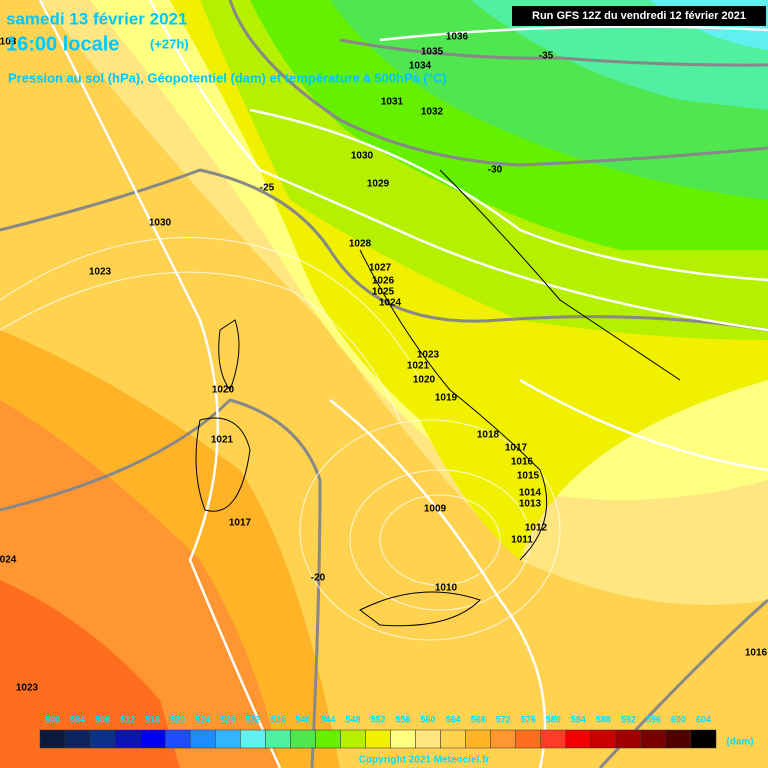 The image size is (768, 768). What do you see at coordinates (177, 719) in the screenshot?
I see `legend-value: 520` at bounding box center [177, 719].